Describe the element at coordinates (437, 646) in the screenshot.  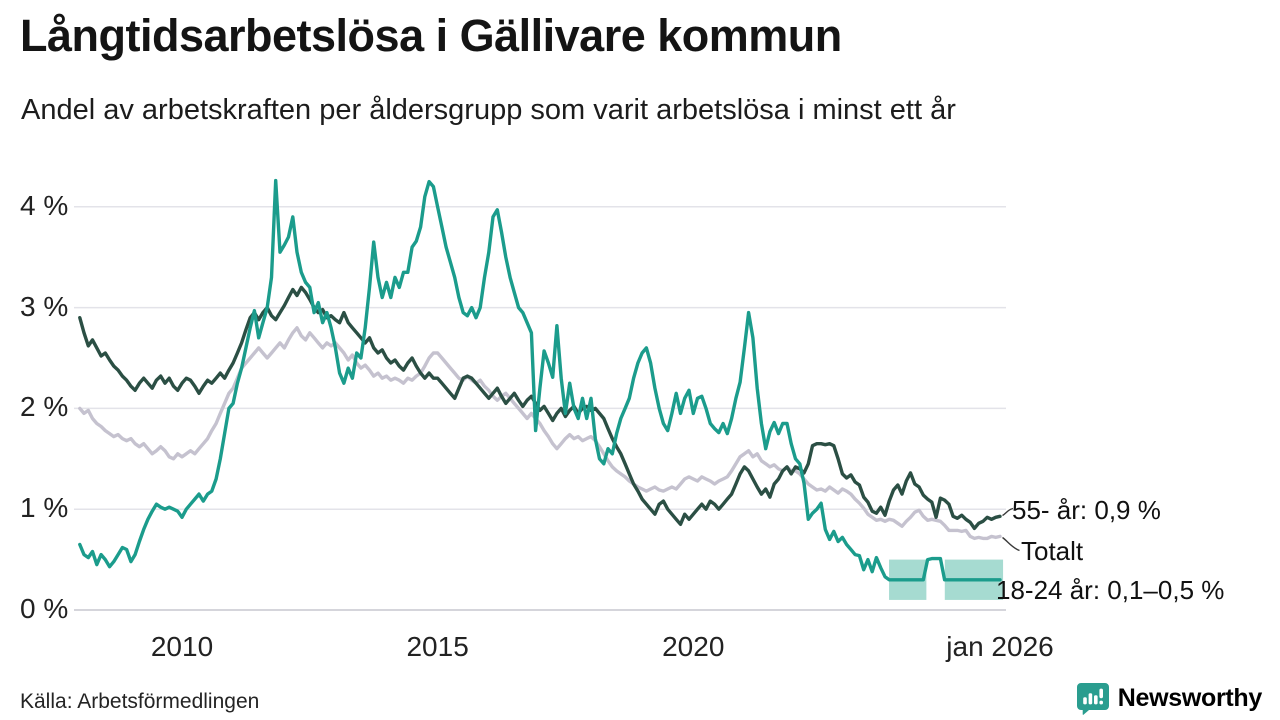
I see `x-tick-label: 2015` at that location.